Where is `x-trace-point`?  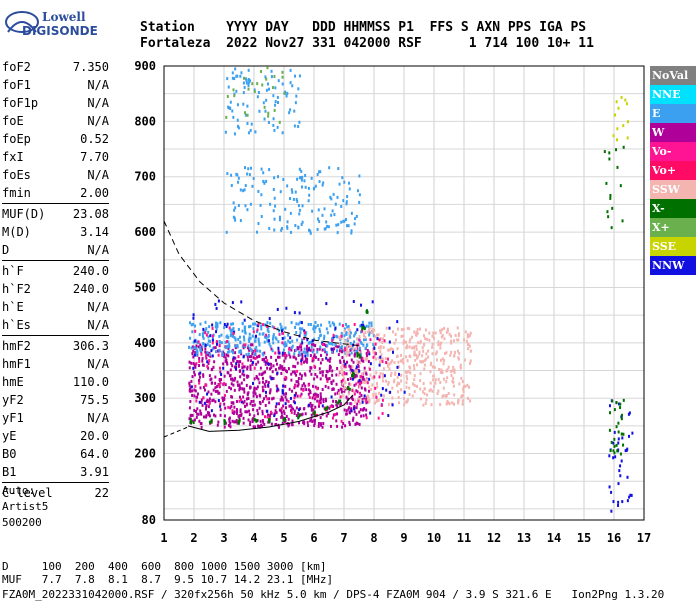 x-trace-point is located at coordinates (339, 401).